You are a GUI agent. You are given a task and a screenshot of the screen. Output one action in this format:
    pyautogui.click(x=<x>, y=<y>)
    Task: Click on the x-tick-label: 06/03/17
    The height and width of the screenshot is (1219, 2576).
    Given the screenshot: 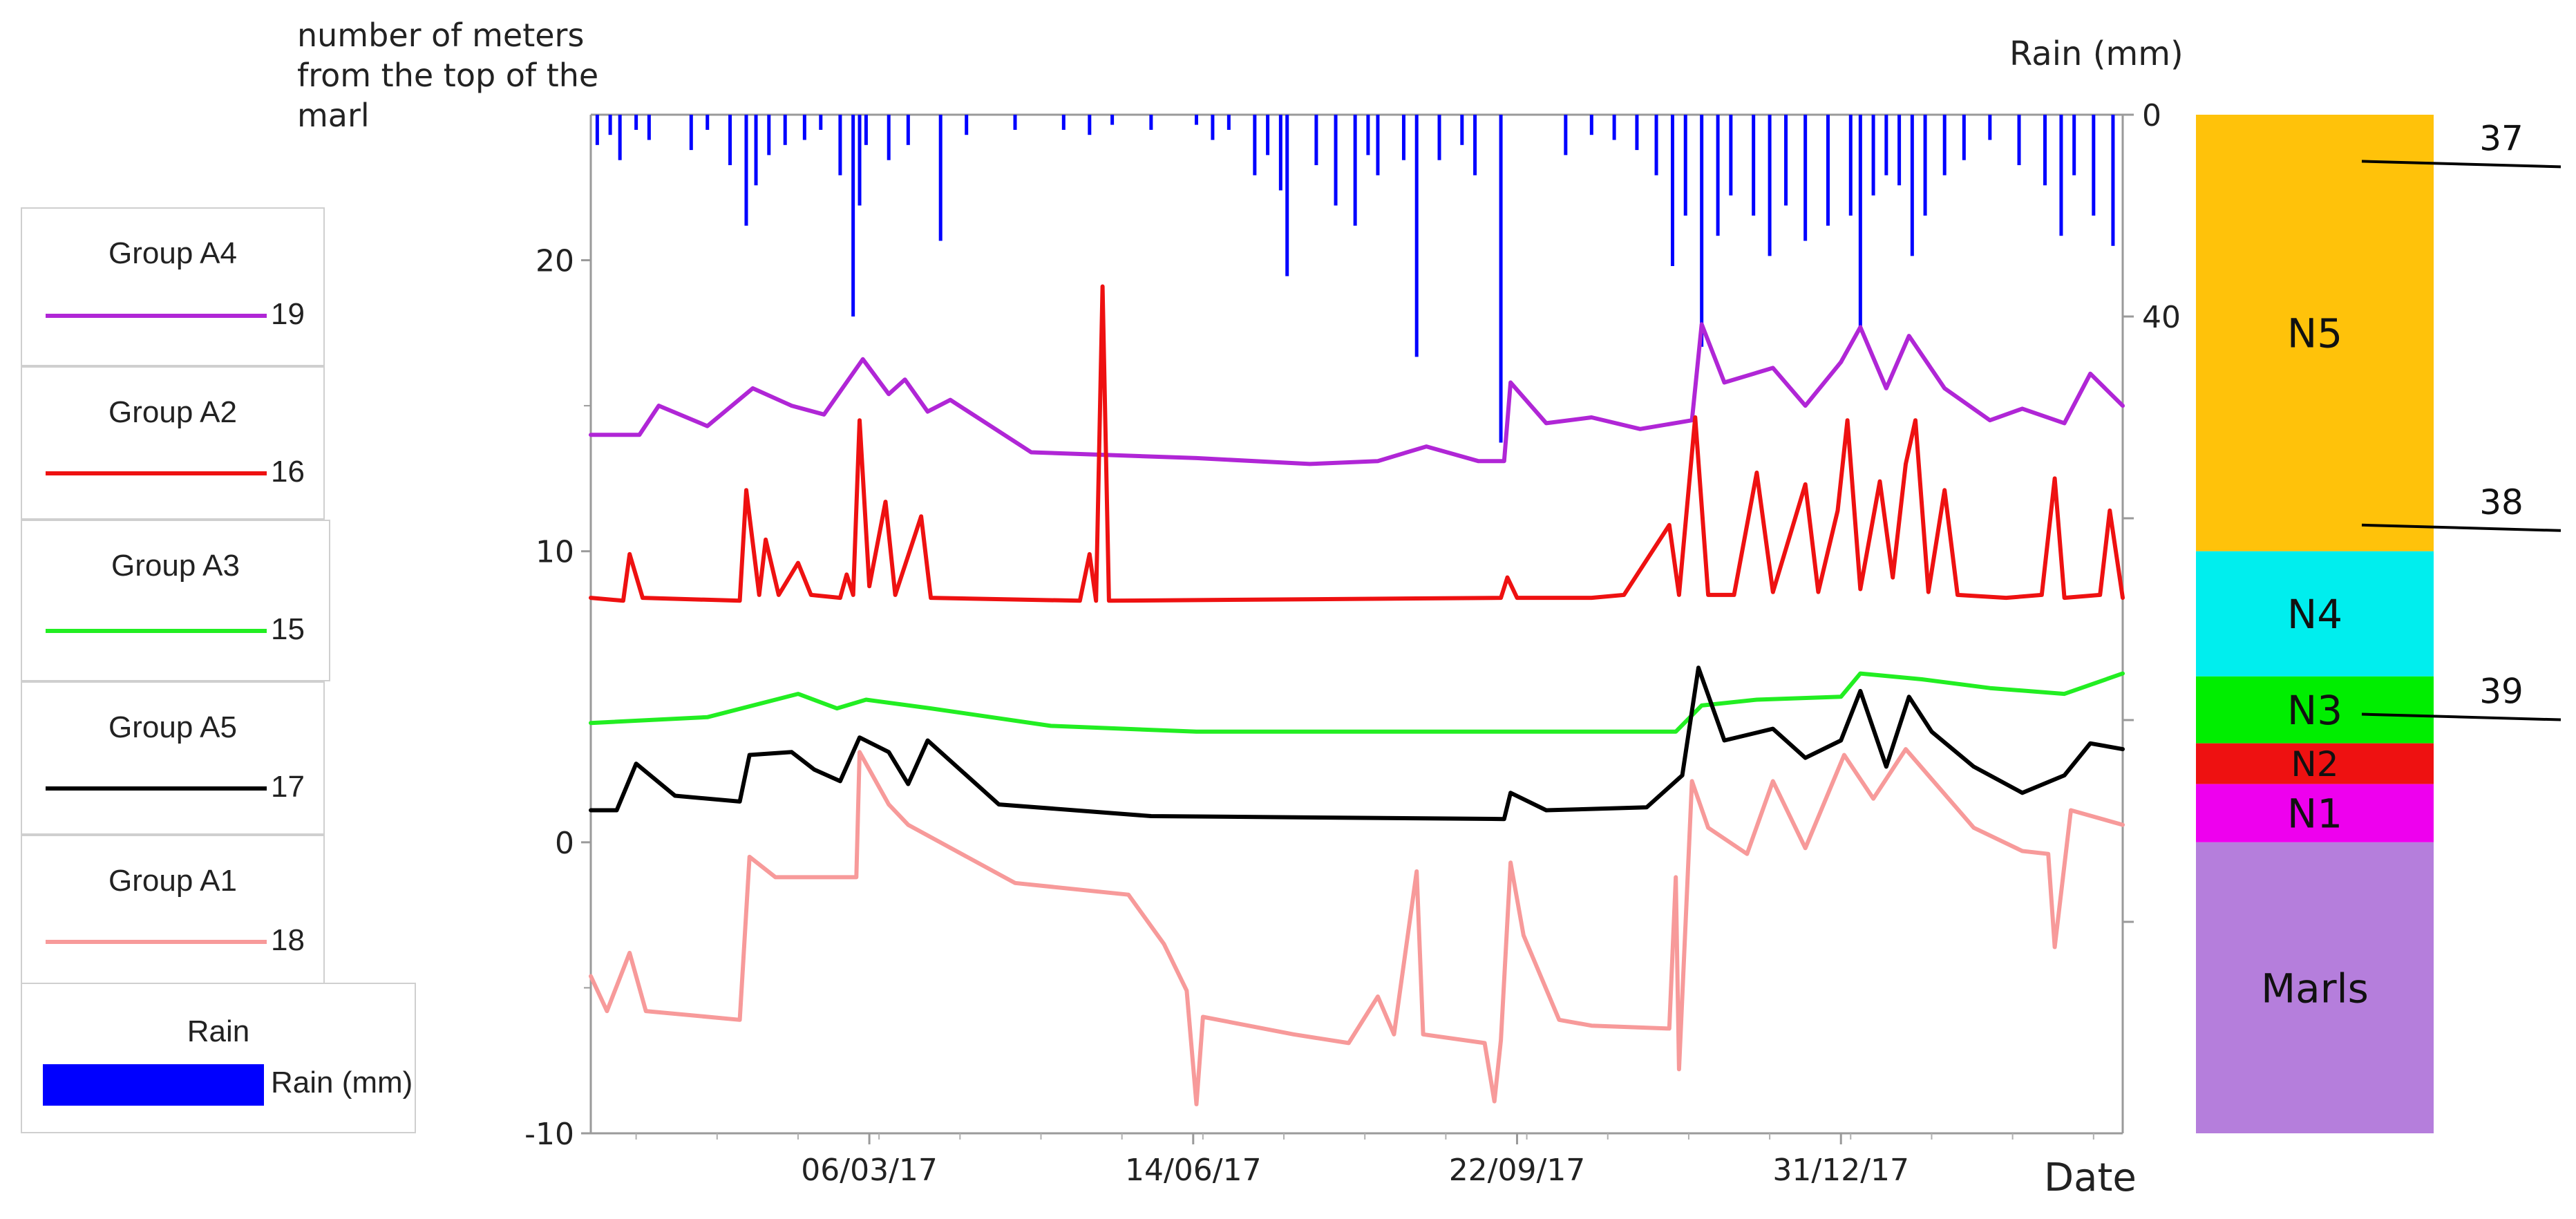 What is the action you would take?
    pyautogui.click(x=869, y=1170)
    